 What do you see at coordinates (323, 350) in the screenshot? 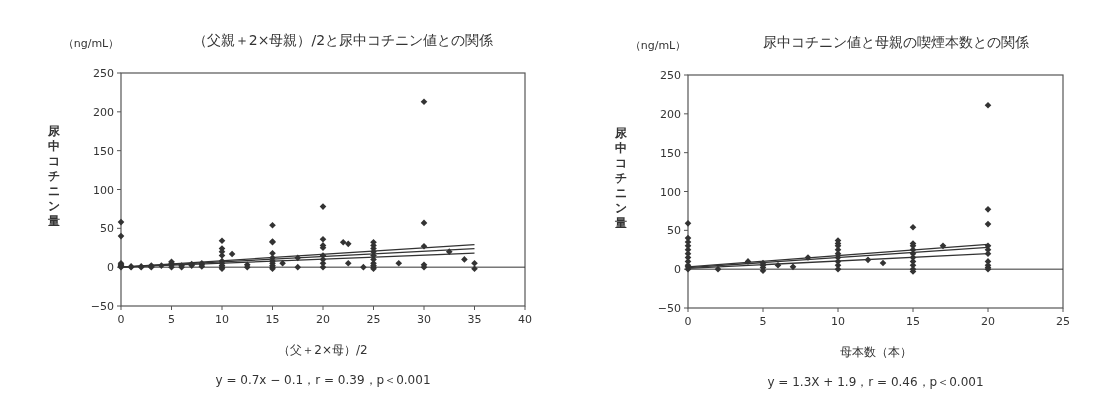
I see `x-axis-title: （父＋2×母）/2` at bounding box center [323, 350].